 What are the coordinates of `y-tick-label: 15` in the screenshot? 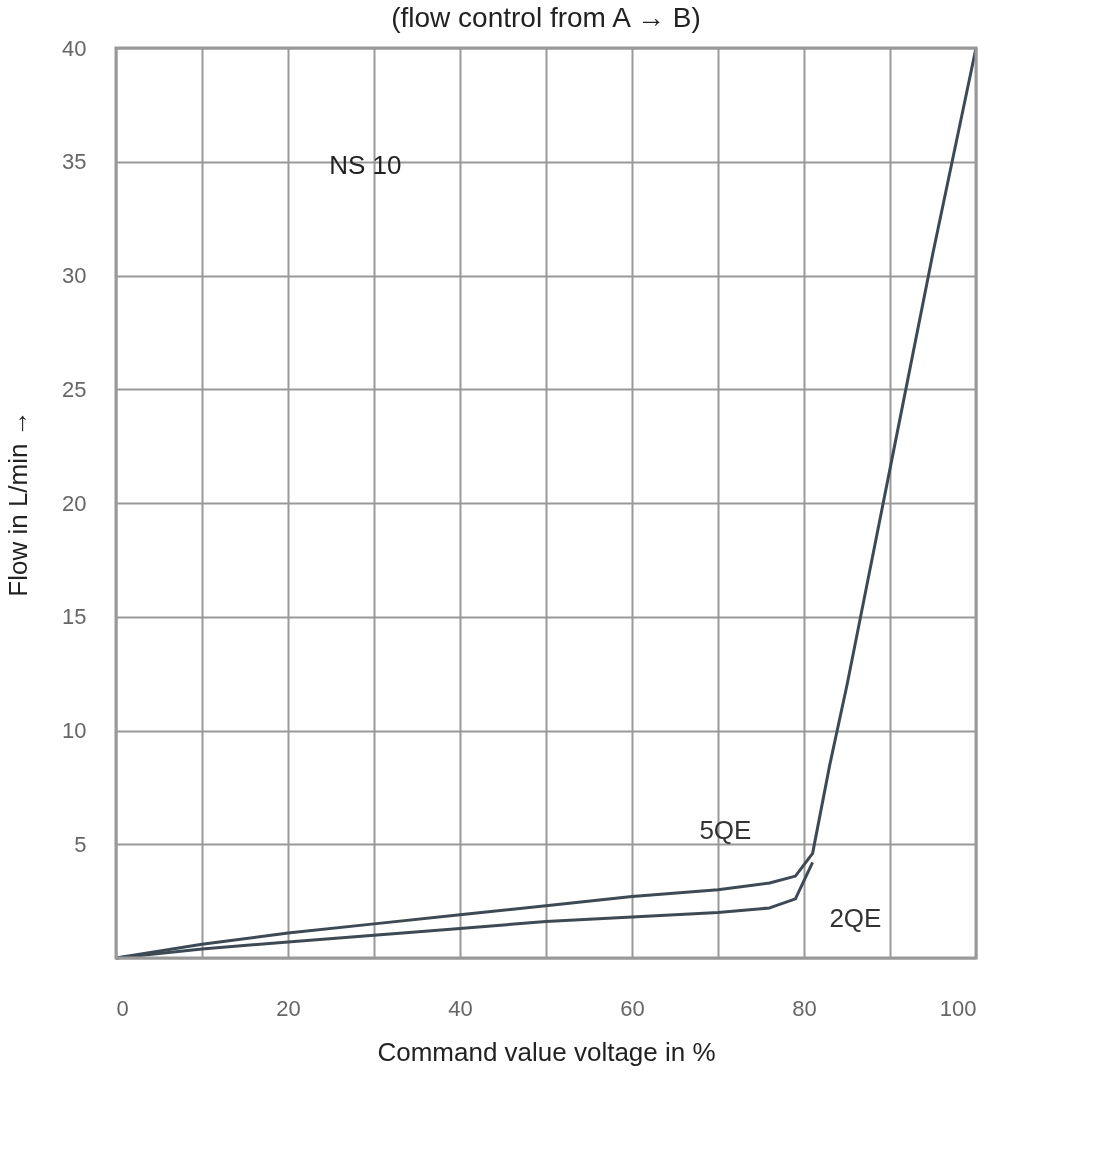 It's located at (74, 617).